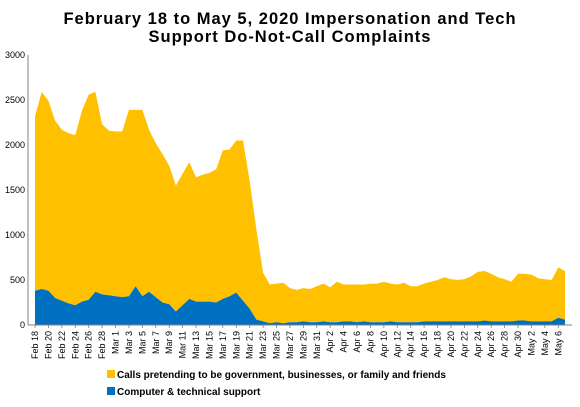 The image size is (580, 407). What do you see at coordinates (464, 344) in the screenshot?
I see `x-tick-label: Apr 22` at bounding box center [464, 344].